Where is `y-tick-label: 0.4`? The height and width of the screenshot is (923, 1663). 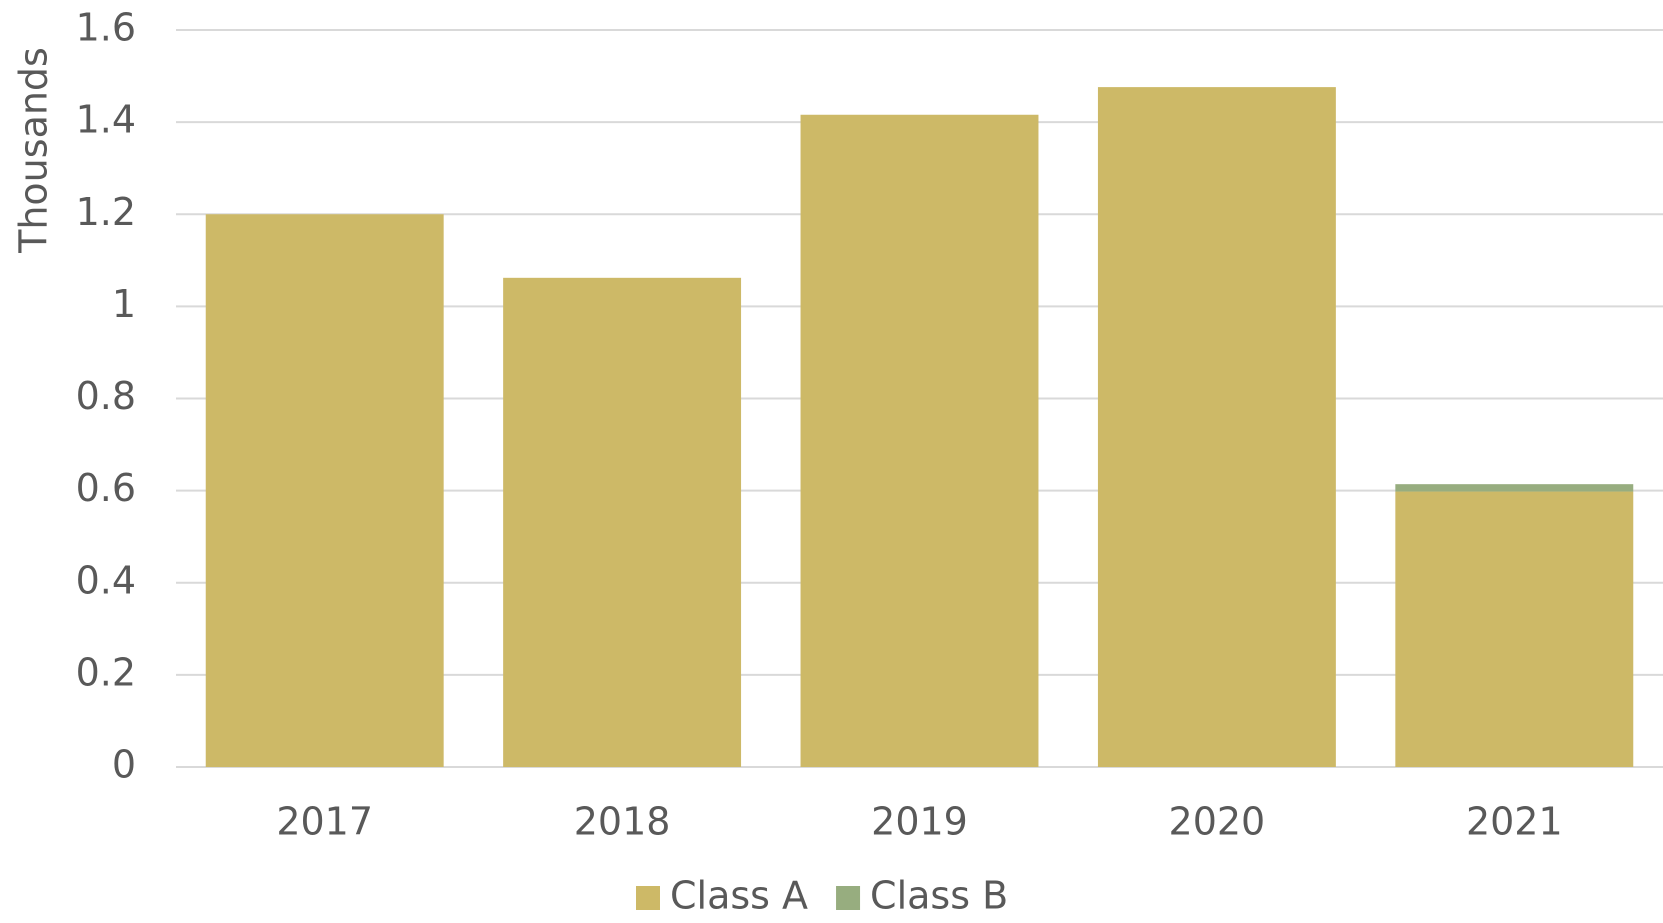
y-tick-label: 0.4 is located at coordinates (106, 580).